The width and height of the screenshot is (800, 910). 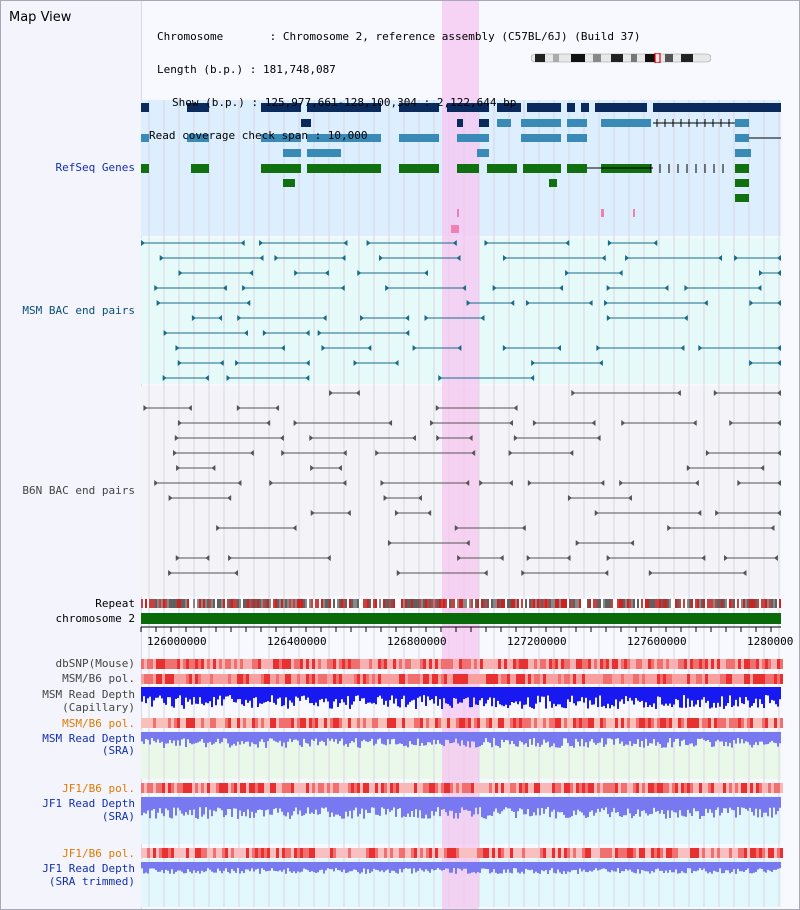 I want to click on msm-bac-end-pairs, so click(x=461, y=310).